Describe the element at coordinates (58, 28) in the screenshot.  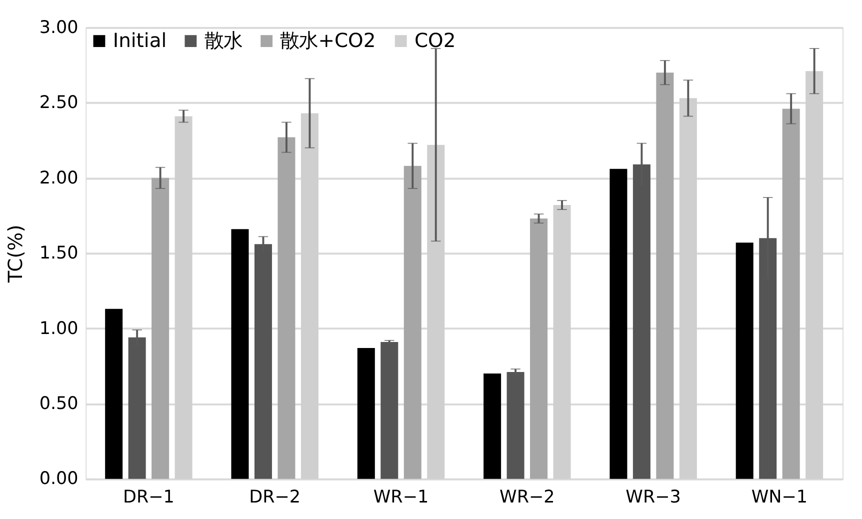
I see `y-tick-label: 3.00` at that location.